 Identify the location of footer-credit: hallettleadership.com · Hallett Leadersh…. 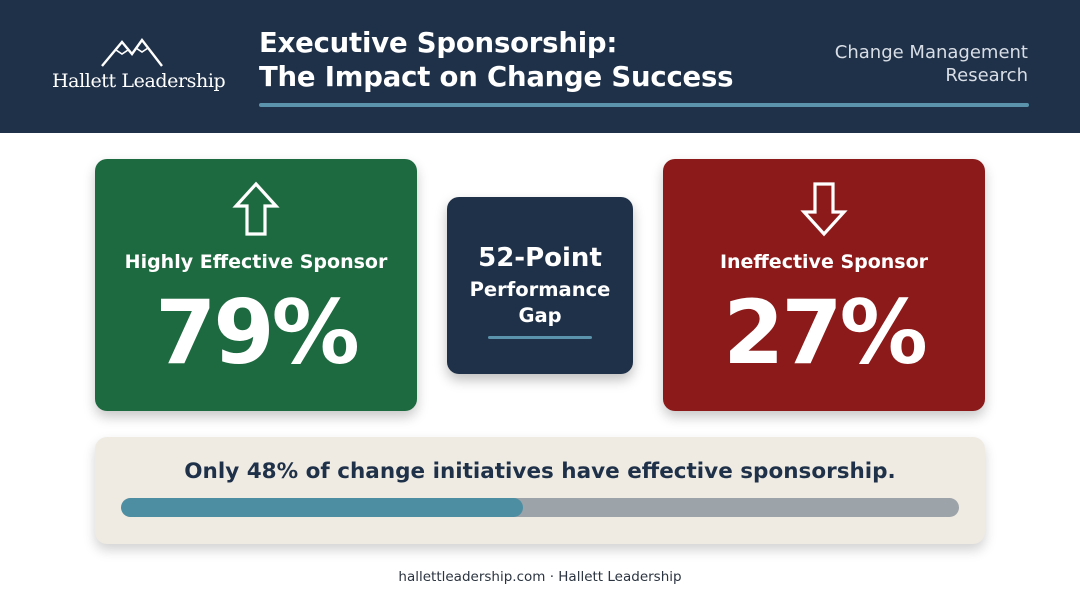
(540, 577).